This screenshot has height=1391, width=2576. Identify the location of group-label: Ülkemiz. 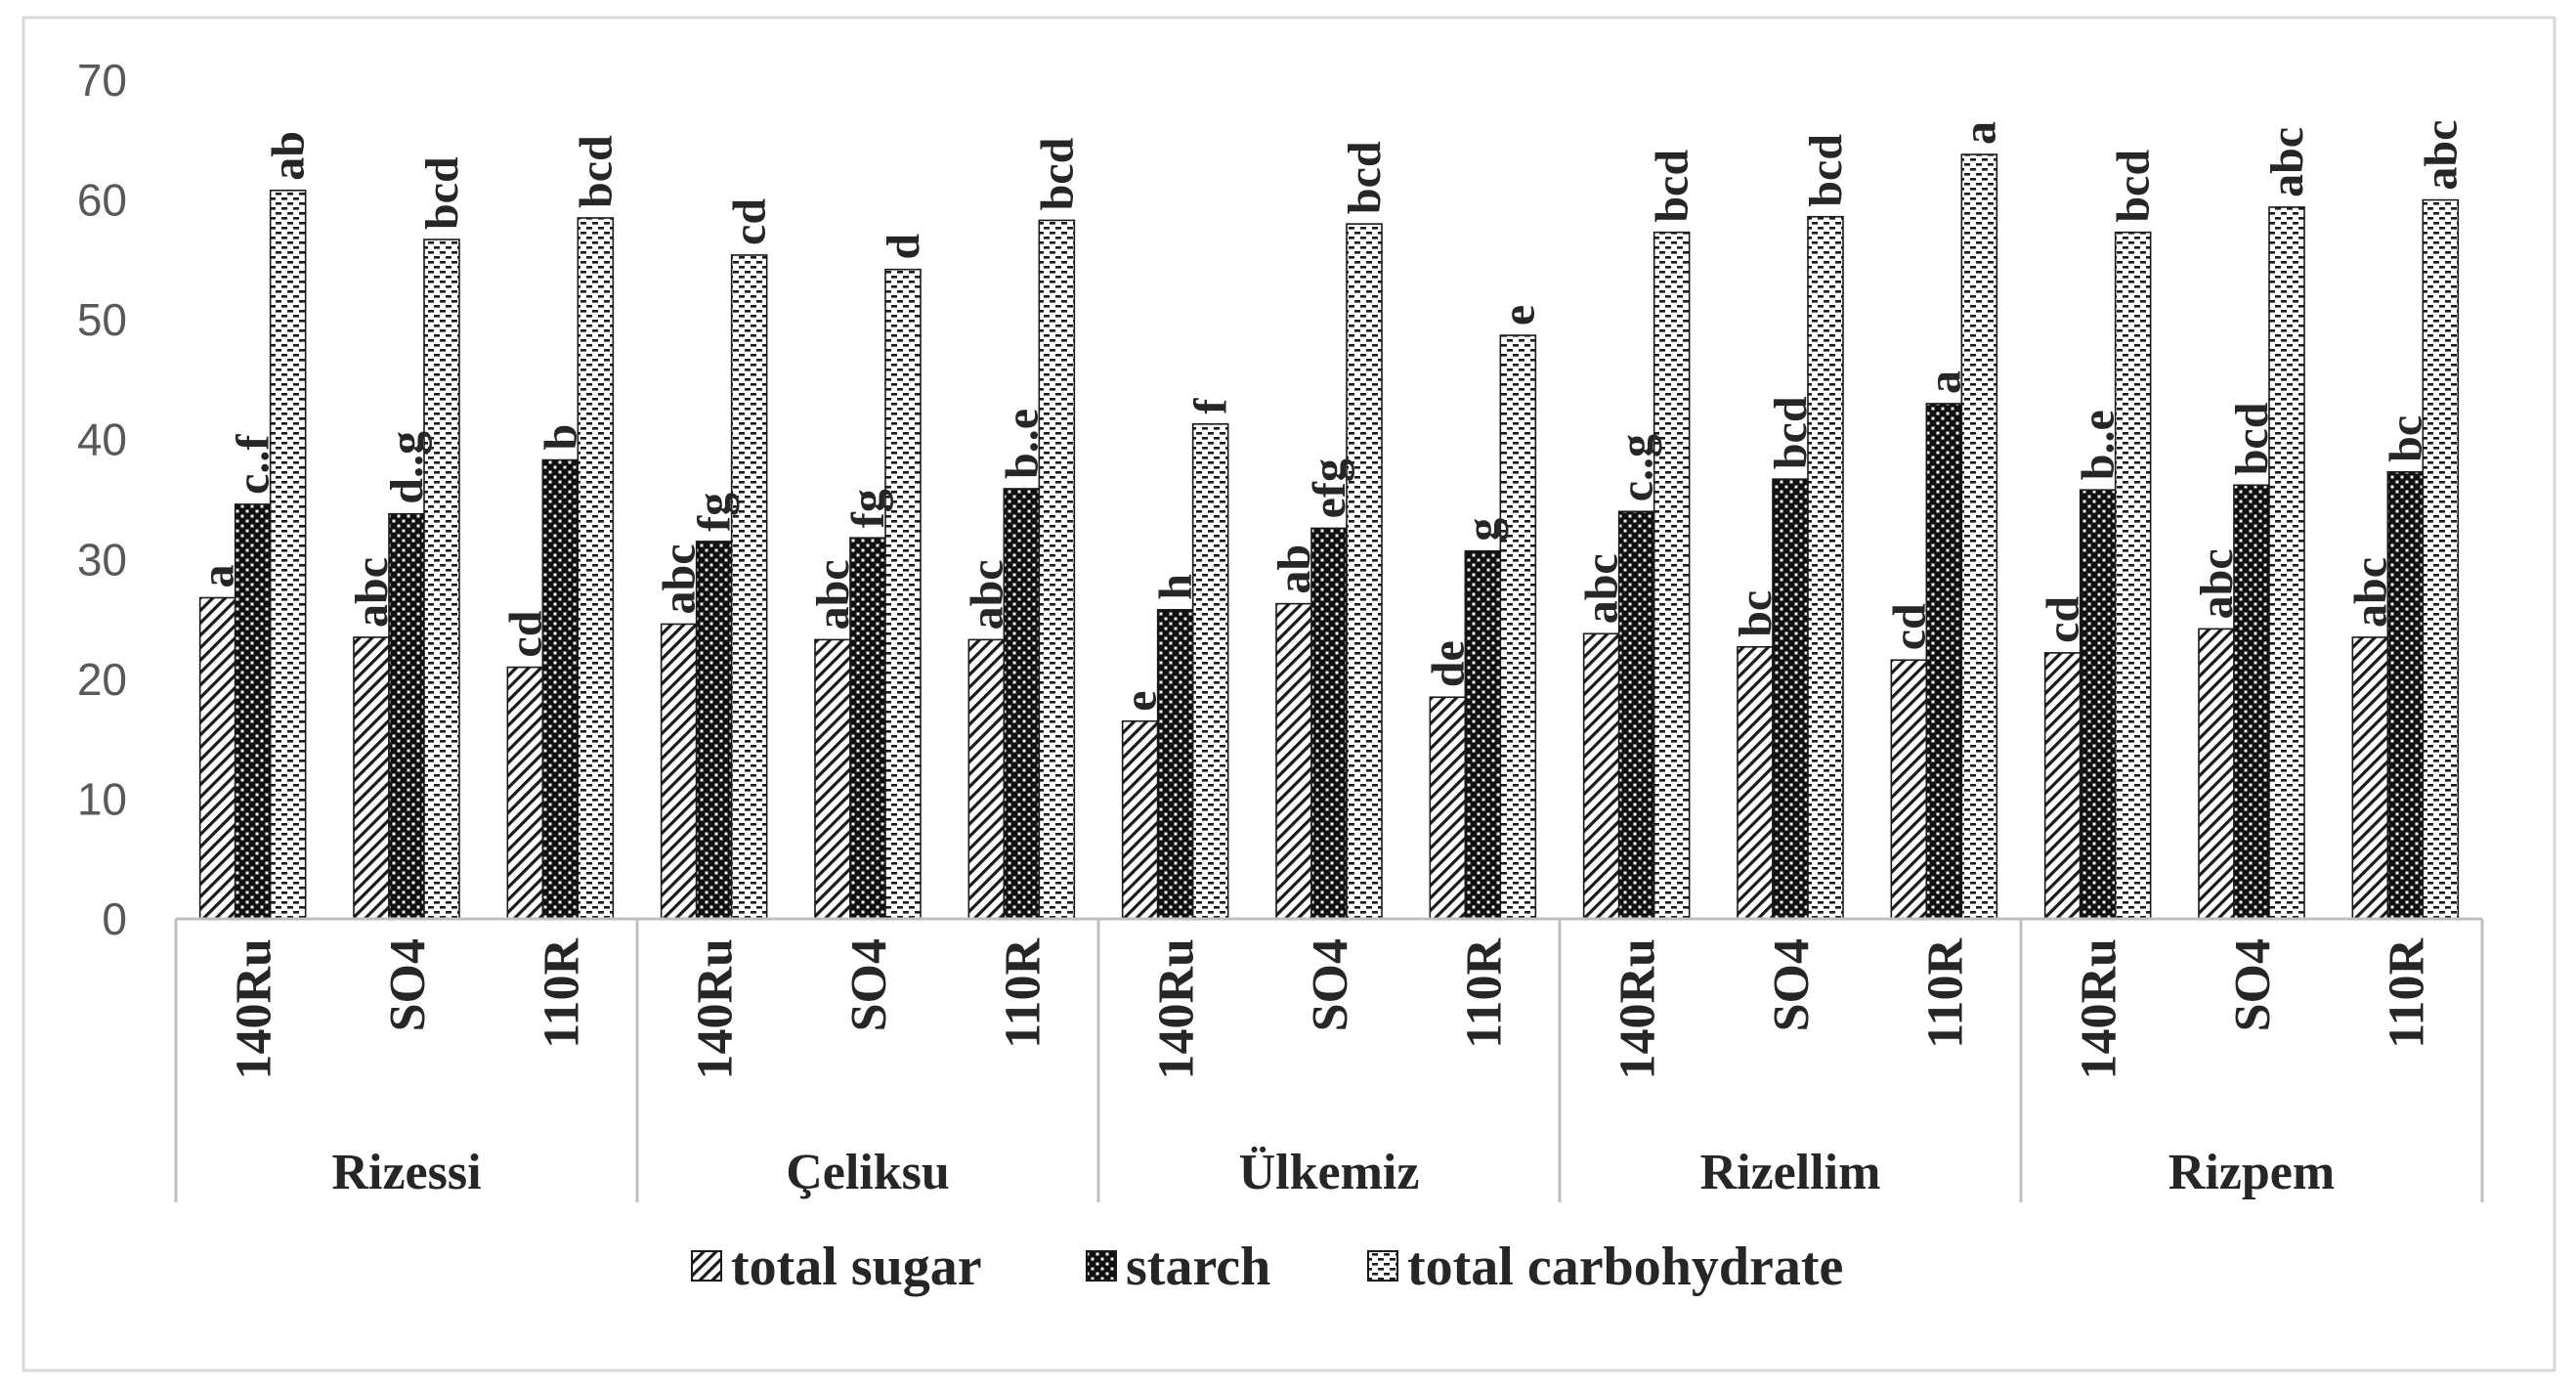
(1329, 1173).